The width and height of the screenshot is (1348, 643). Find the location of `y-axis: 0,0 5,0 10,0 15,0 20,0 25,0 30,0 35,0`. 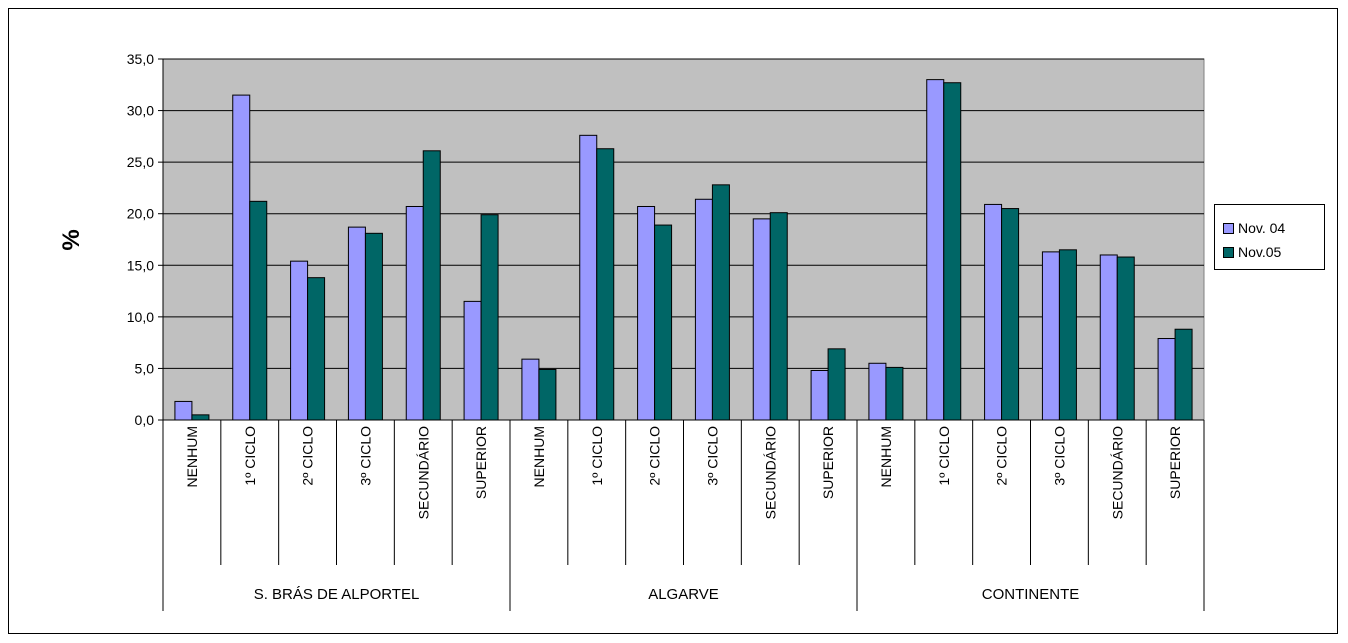

y-axis: 0,0 5,0 10,0 15,0 20,0 25,0 30,0 35,0 is located at coordinates (145, 239).